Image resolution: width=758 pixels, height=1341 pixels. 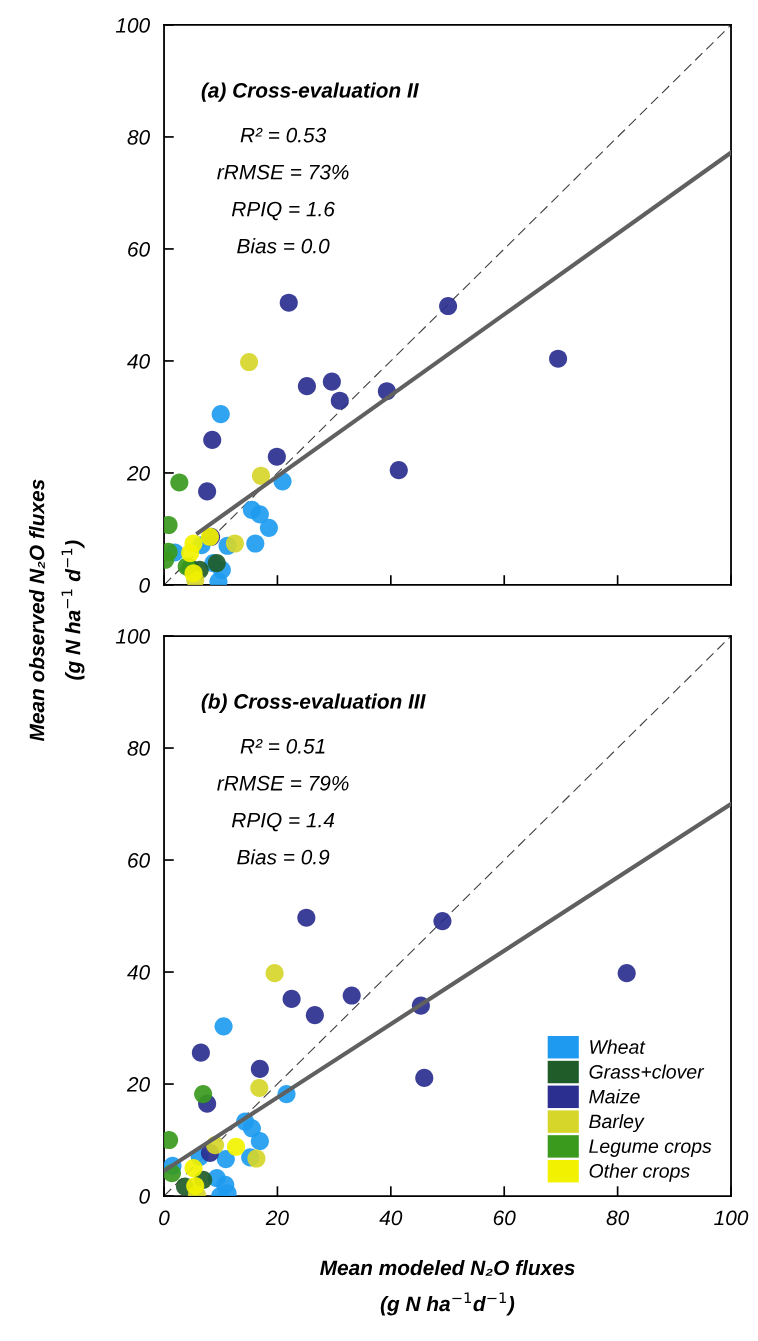 What do you see at coordinates (391, 1218) in the screenshot?
I see `x-tick-label: 40` at bounding box center [391, 1218].